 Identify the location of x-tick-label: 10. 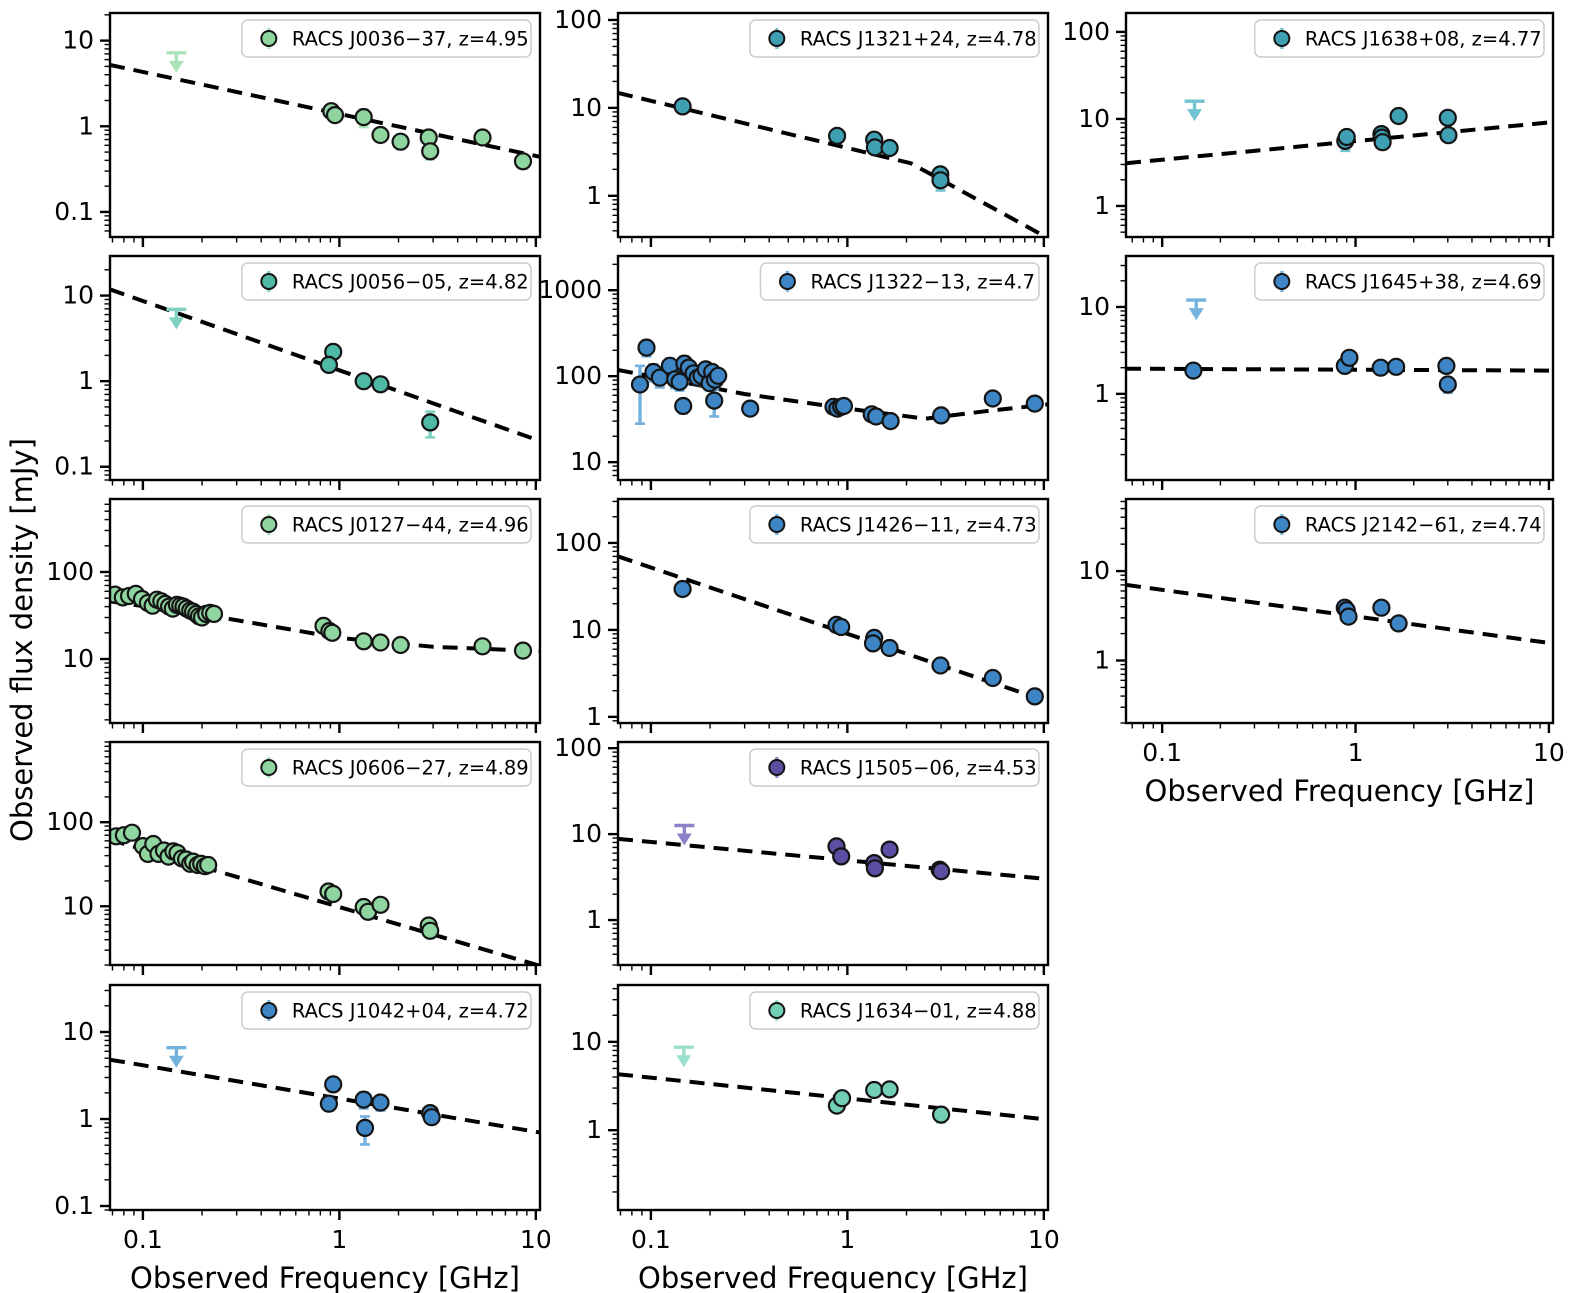
(1044, 1239).